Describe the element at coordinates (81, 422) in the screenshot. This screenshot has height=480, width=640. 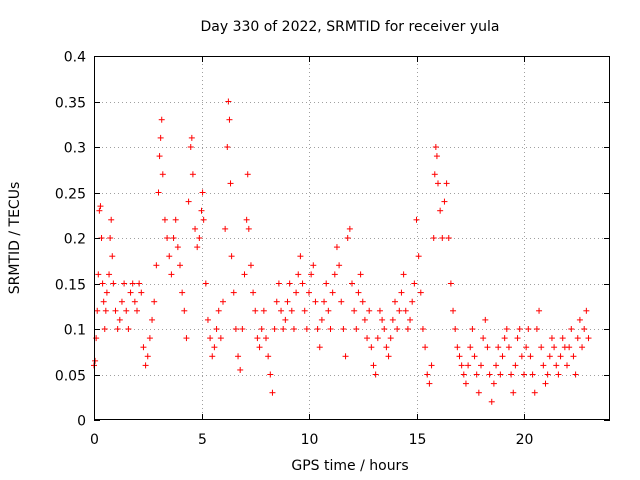
I see `y-tick-label: 0` at that location.